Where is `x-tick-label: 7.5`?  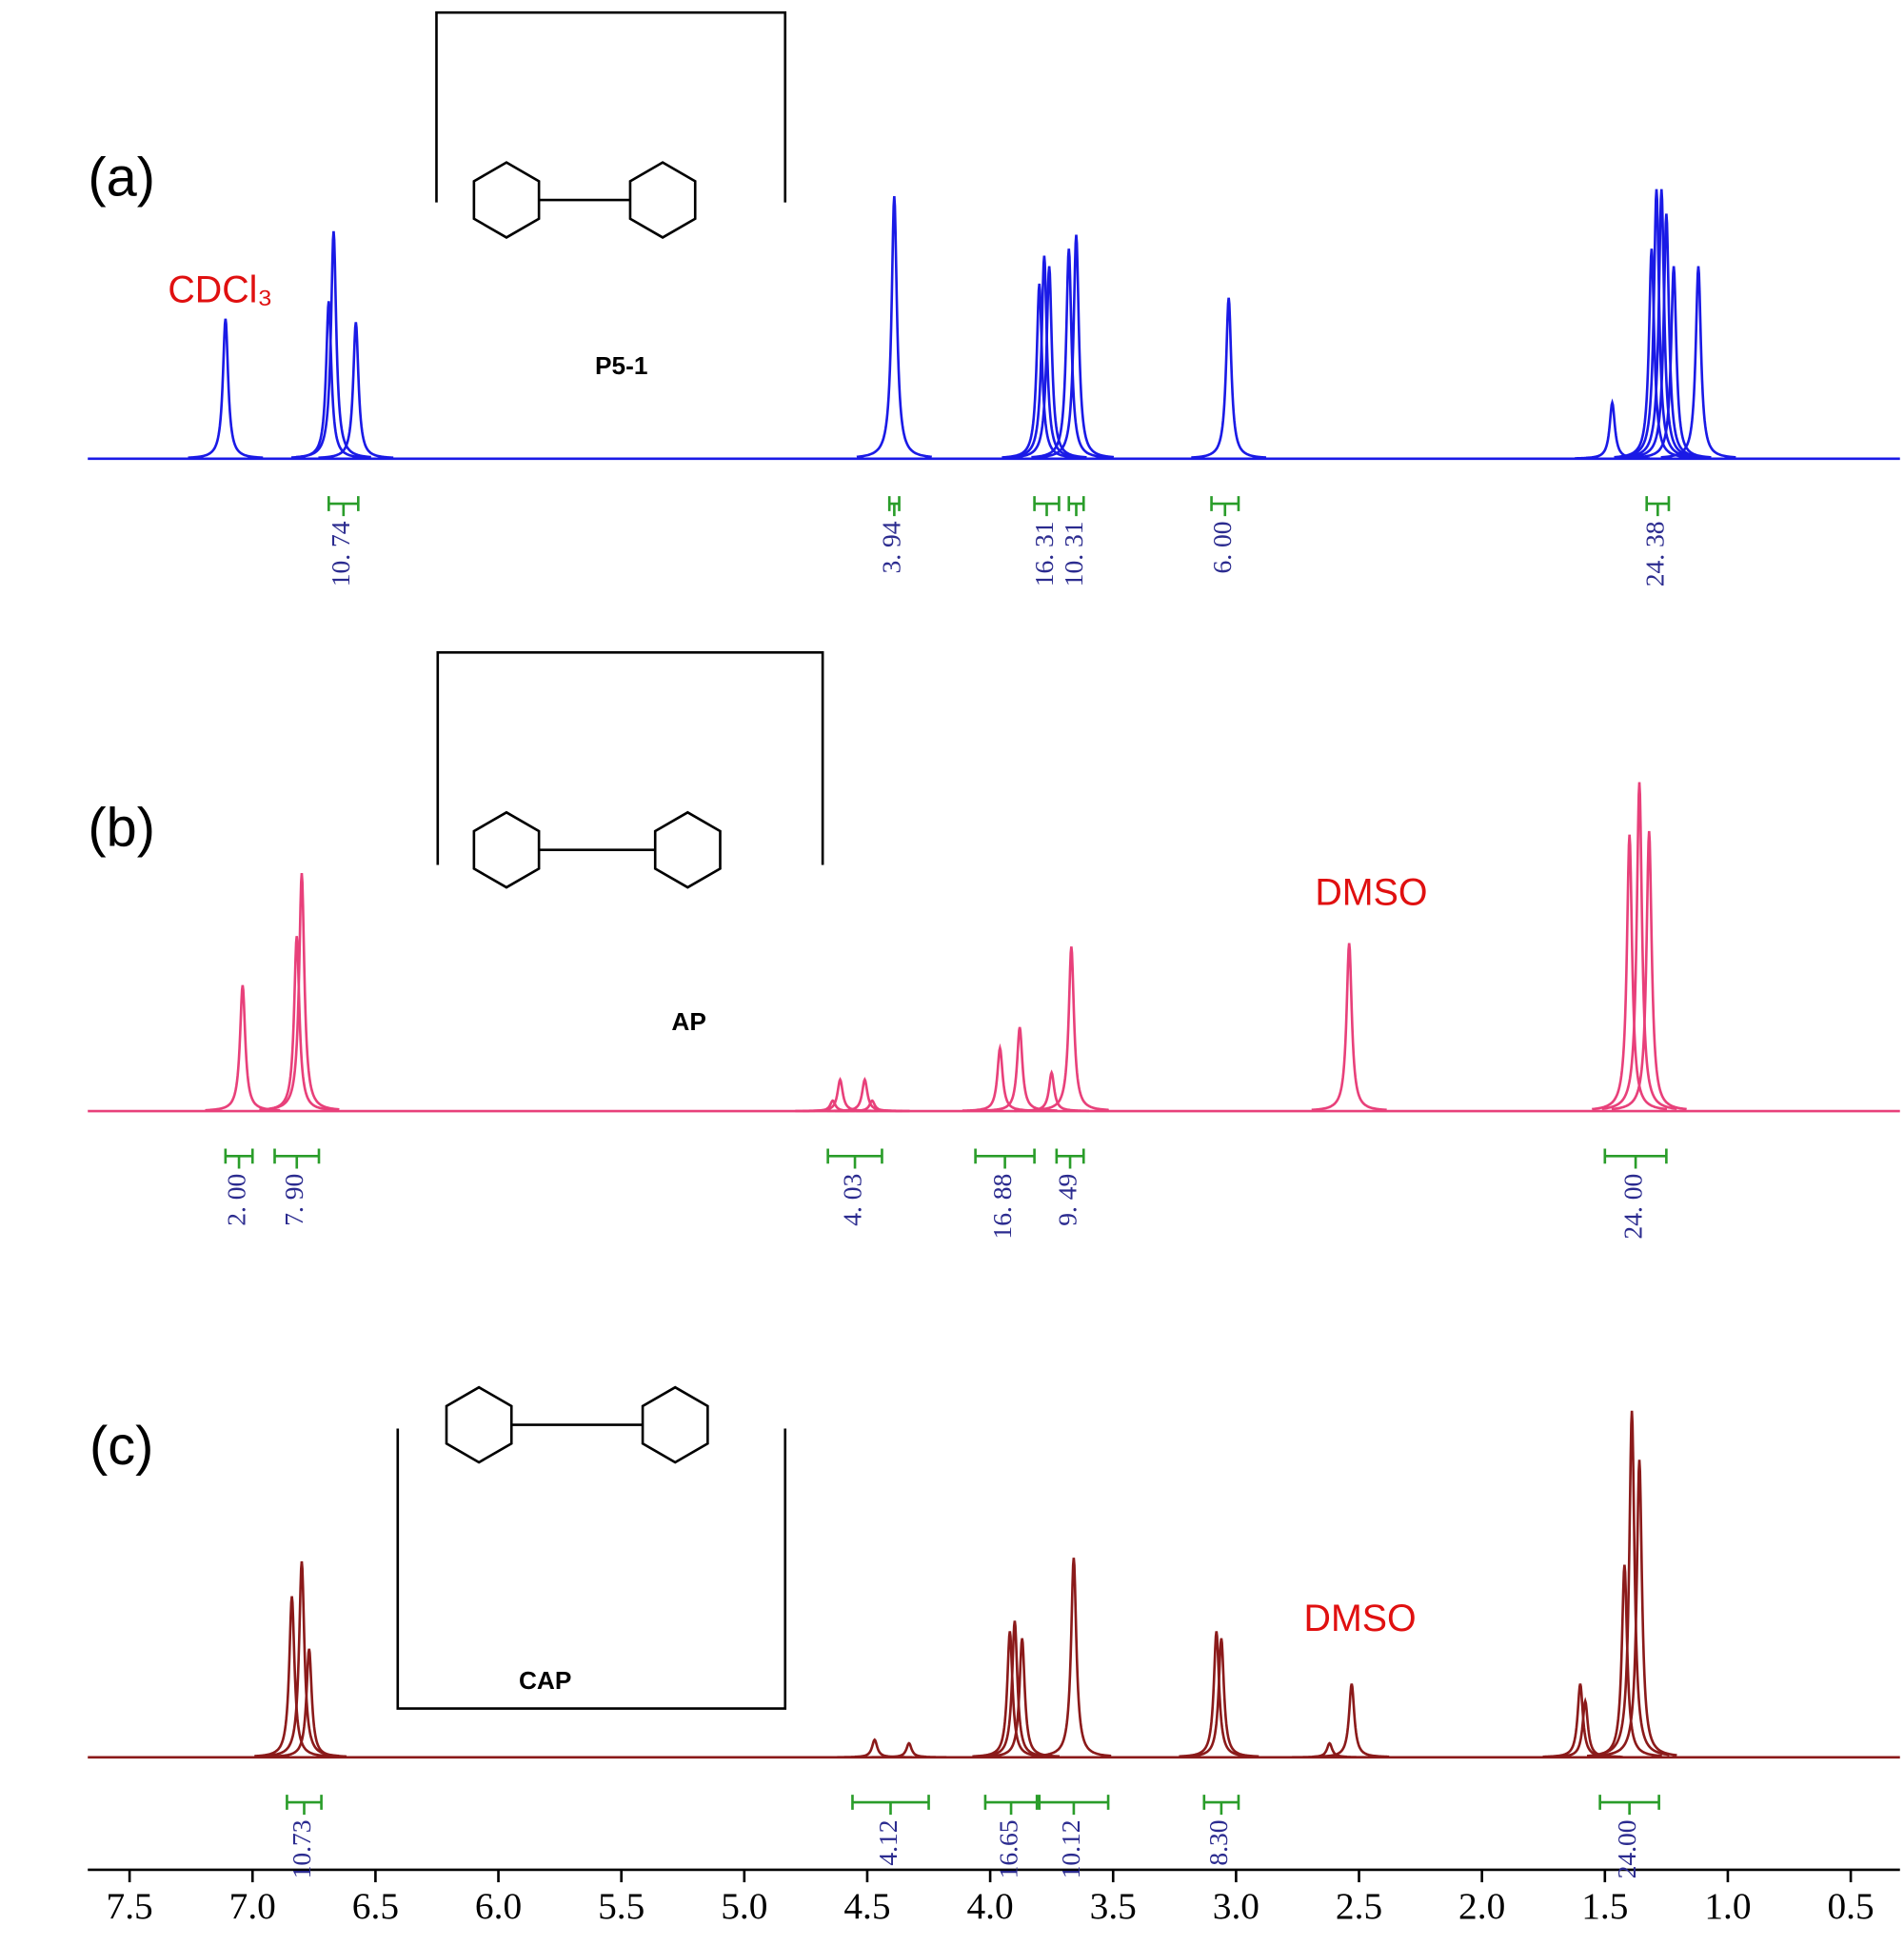 x-tick-label: 7.5 is located at coordinates (130, 1906).